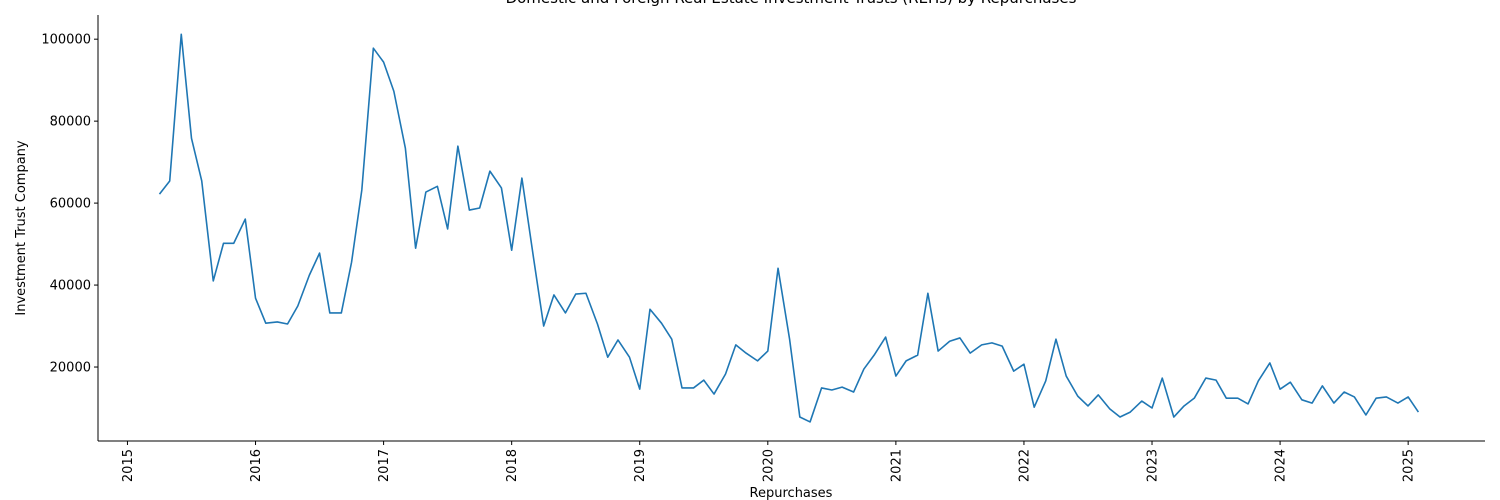 The image size is (1500, 500). What do you see at coordinates (1153, 465) in the screenshot?
I see `x-tick-label: 2023` at bounding box center [1153, 465].